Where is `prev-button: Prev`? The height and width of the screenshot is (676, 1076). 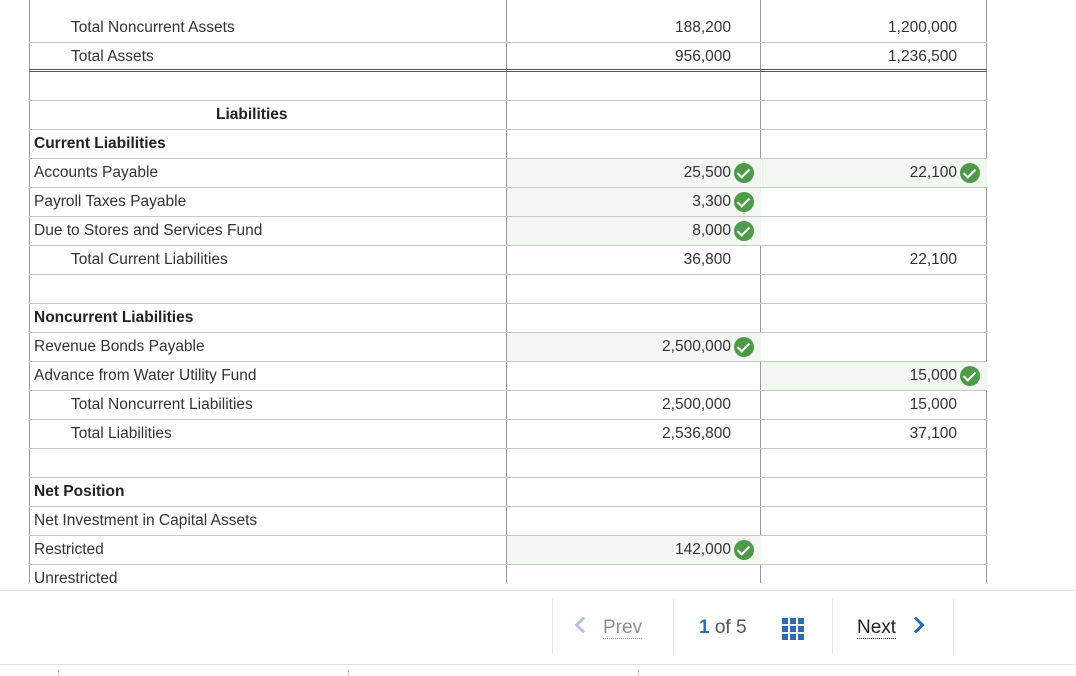
prev-button: Prev is located at coordinates (608, 627).